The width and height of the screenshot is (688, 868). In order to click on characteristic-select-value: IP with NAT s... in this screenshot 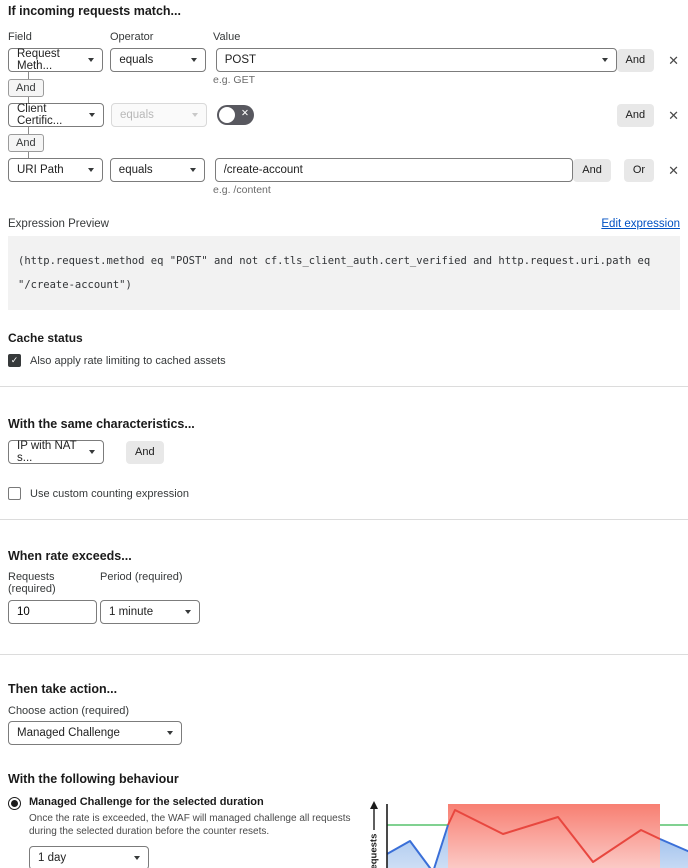, I will do `click(47, 452)`.